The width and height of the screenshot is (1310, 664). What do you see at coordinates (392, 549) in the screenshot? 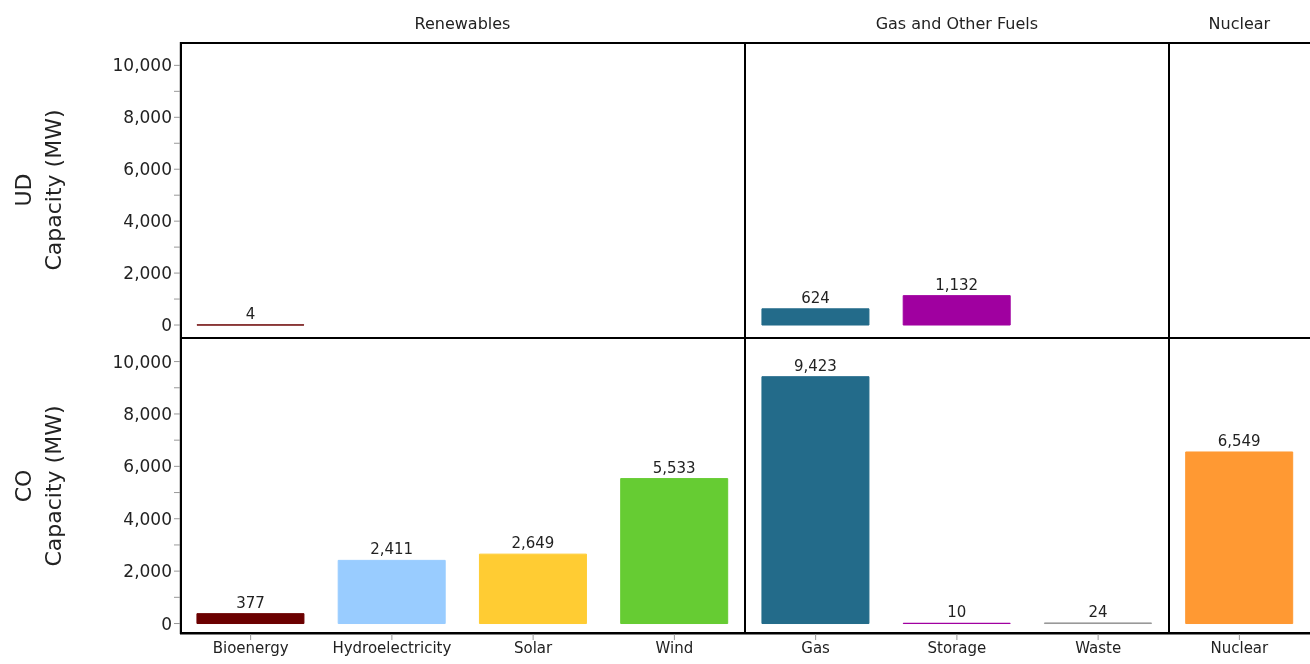
I see `data-label: 2,411` at bounding box center [392, 549].